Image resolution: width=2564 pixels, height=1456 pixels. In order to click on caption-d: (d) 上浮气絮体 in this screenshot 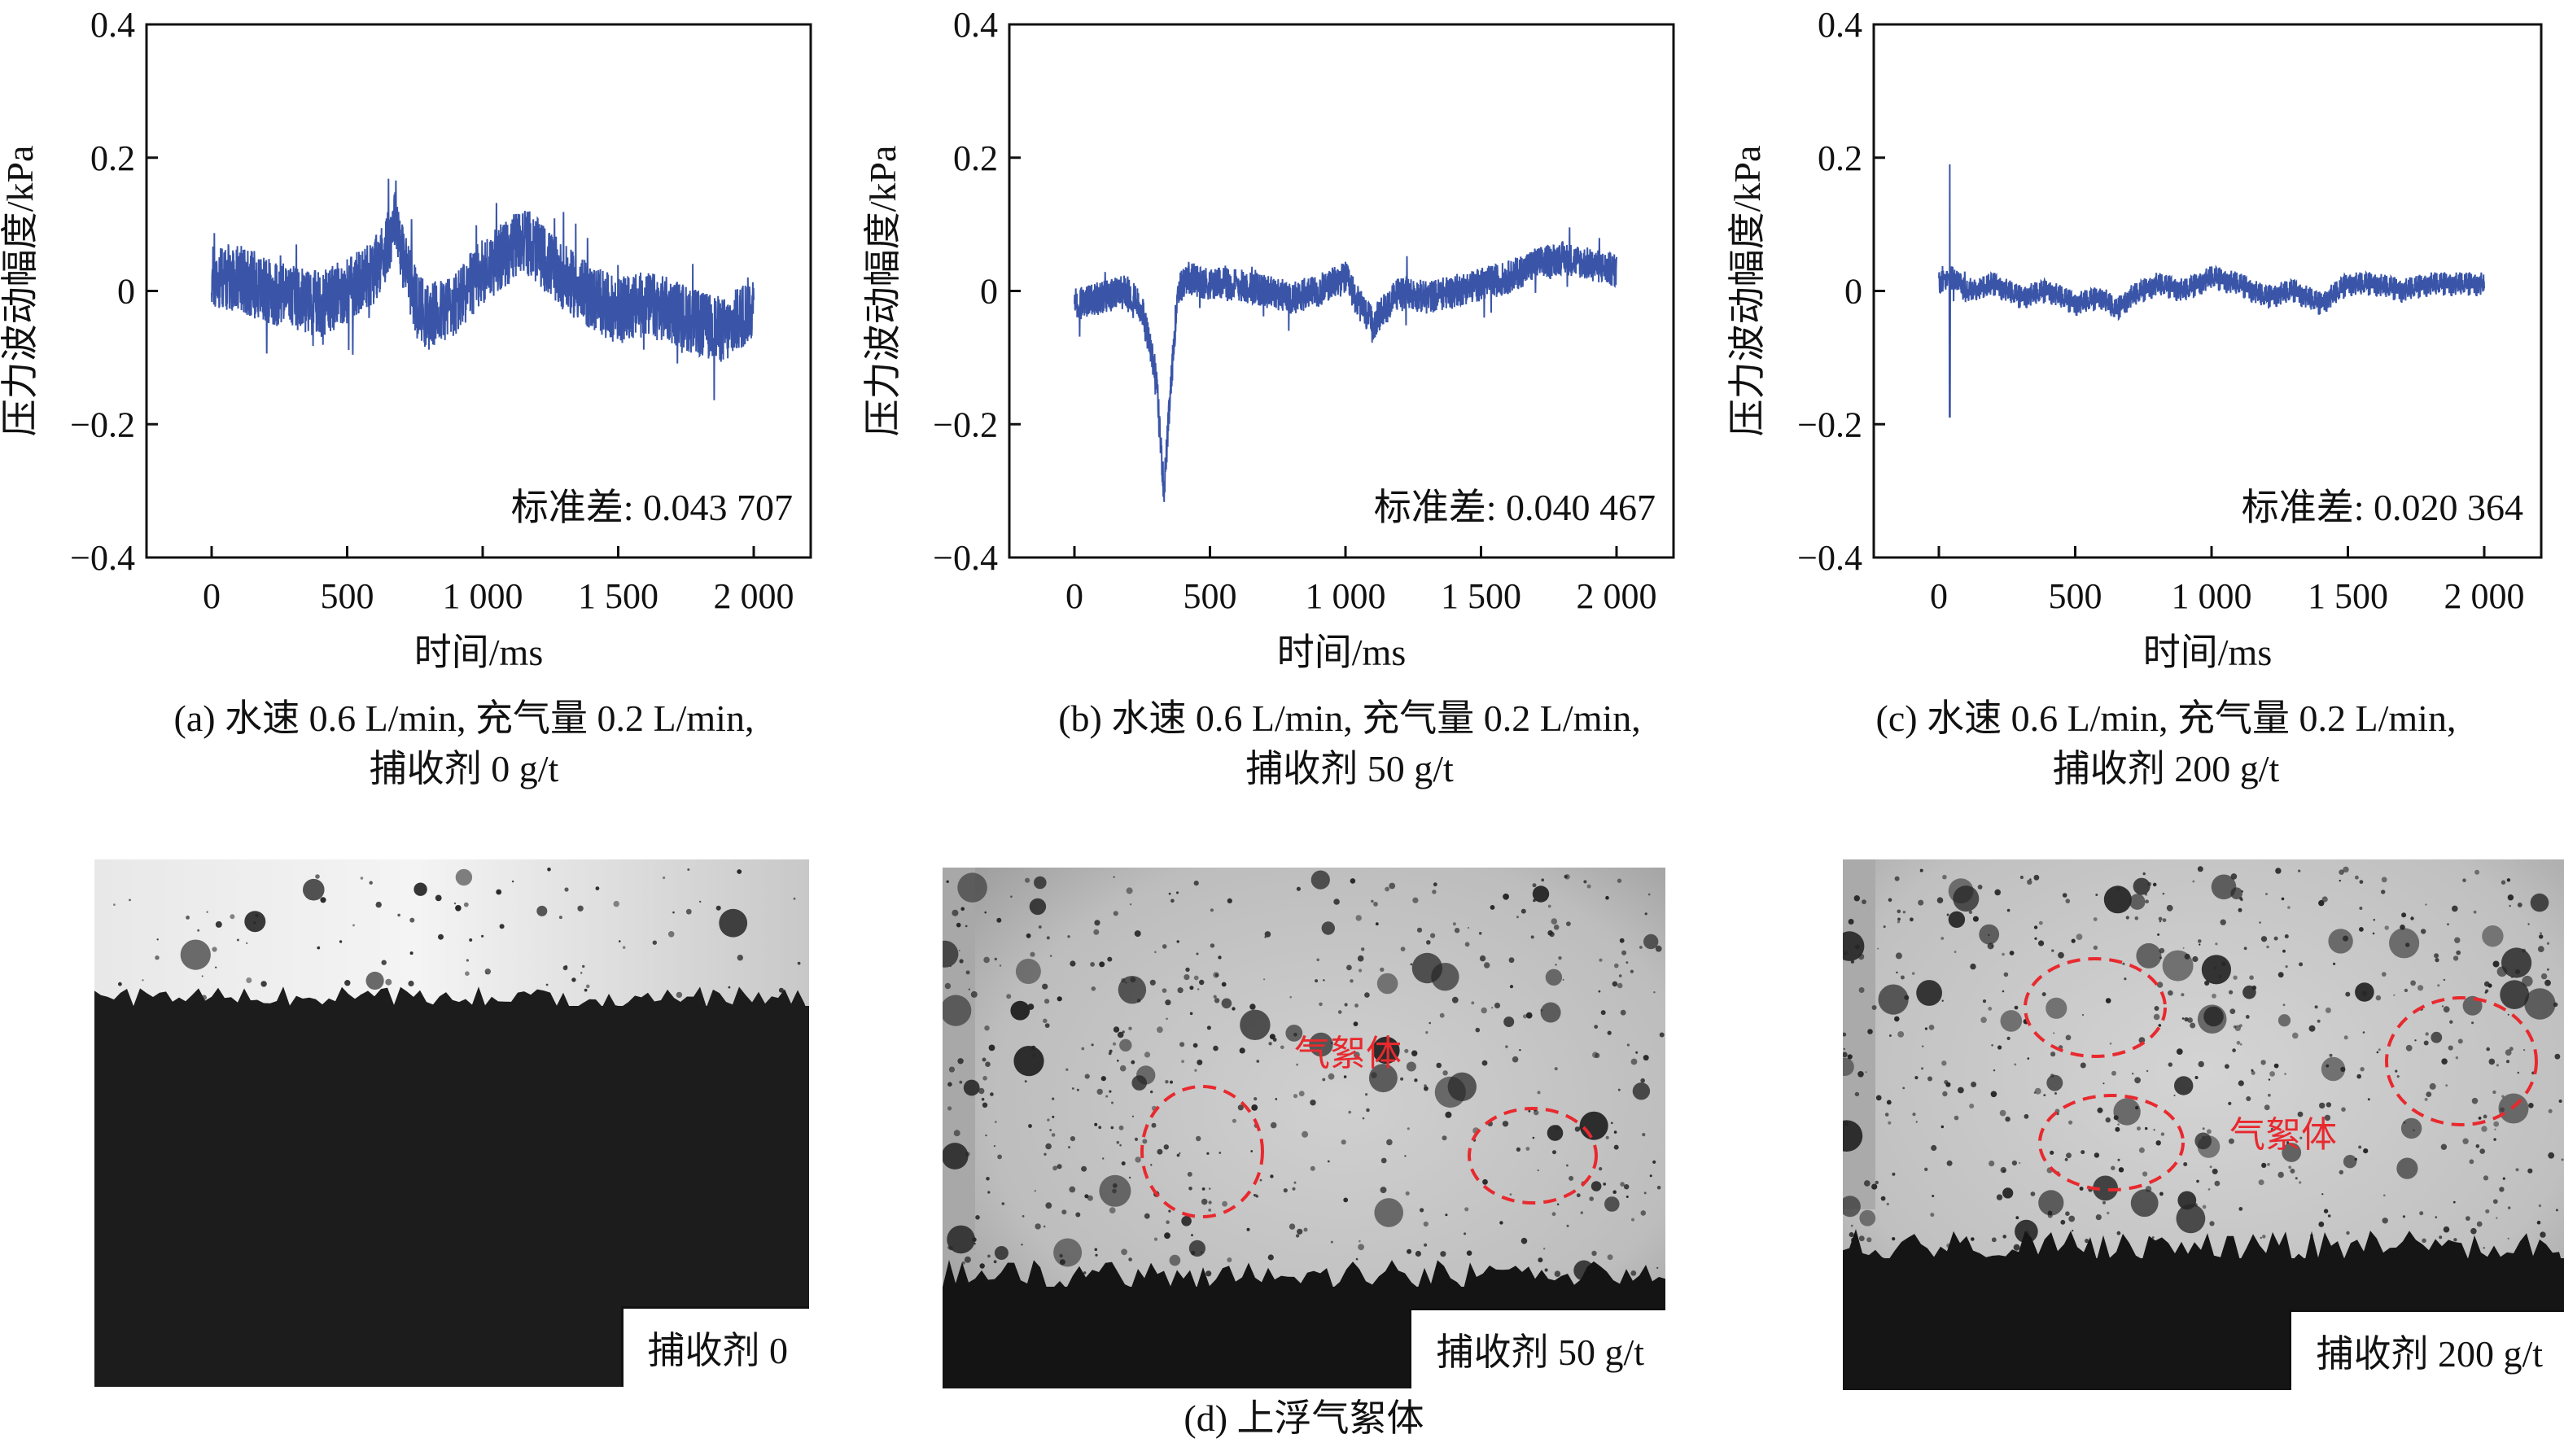, I will do `click(1304, 1418)`.